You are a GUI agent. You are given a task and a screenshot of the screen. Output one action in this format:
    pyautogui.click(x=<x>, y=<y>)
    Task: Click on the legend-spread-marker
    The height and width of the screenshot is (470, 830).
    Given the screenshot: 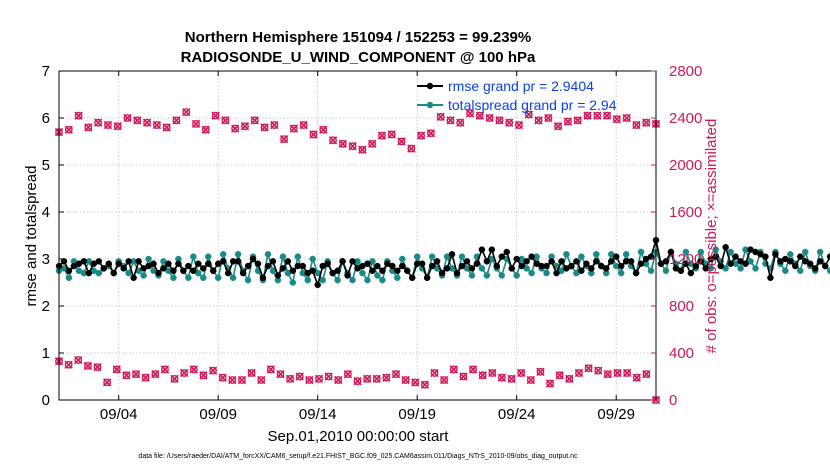 What is the action you would take?
    pyautogui.click(x=430, y=105)
    